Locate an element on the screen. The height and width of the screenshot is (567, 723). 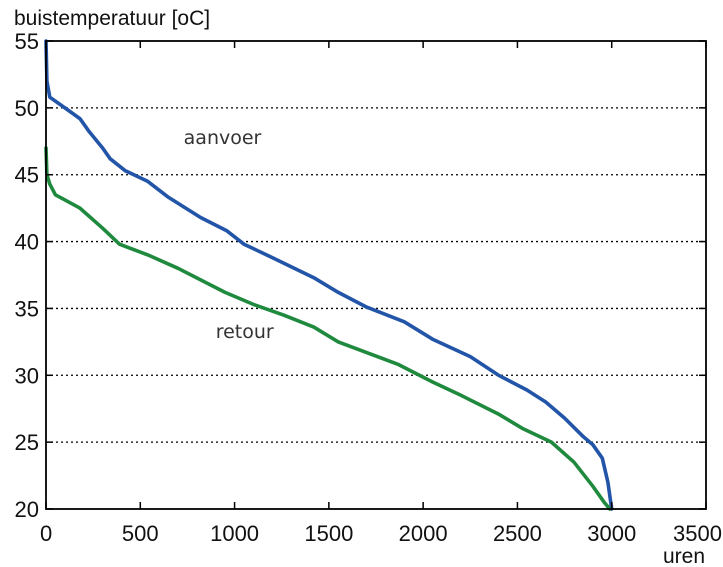
x-tick-label: 3500 is located at coordinates (697, 533).